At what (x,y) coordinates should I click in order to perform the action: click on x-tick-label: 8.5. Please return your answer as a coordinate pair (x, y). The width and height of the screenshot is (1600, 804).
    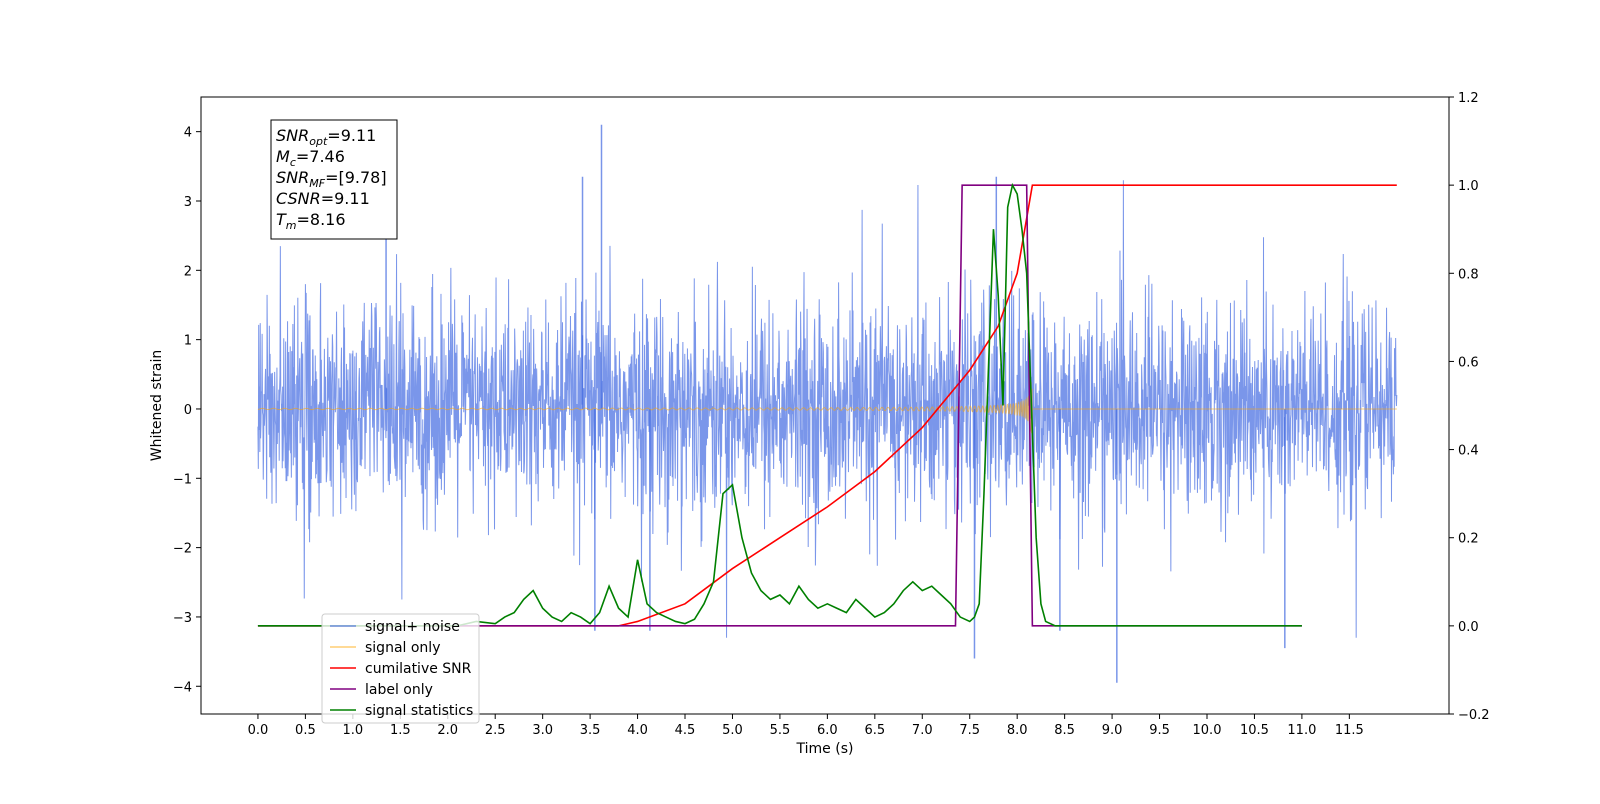
    Looking at the image, I should click on (1064, 730).